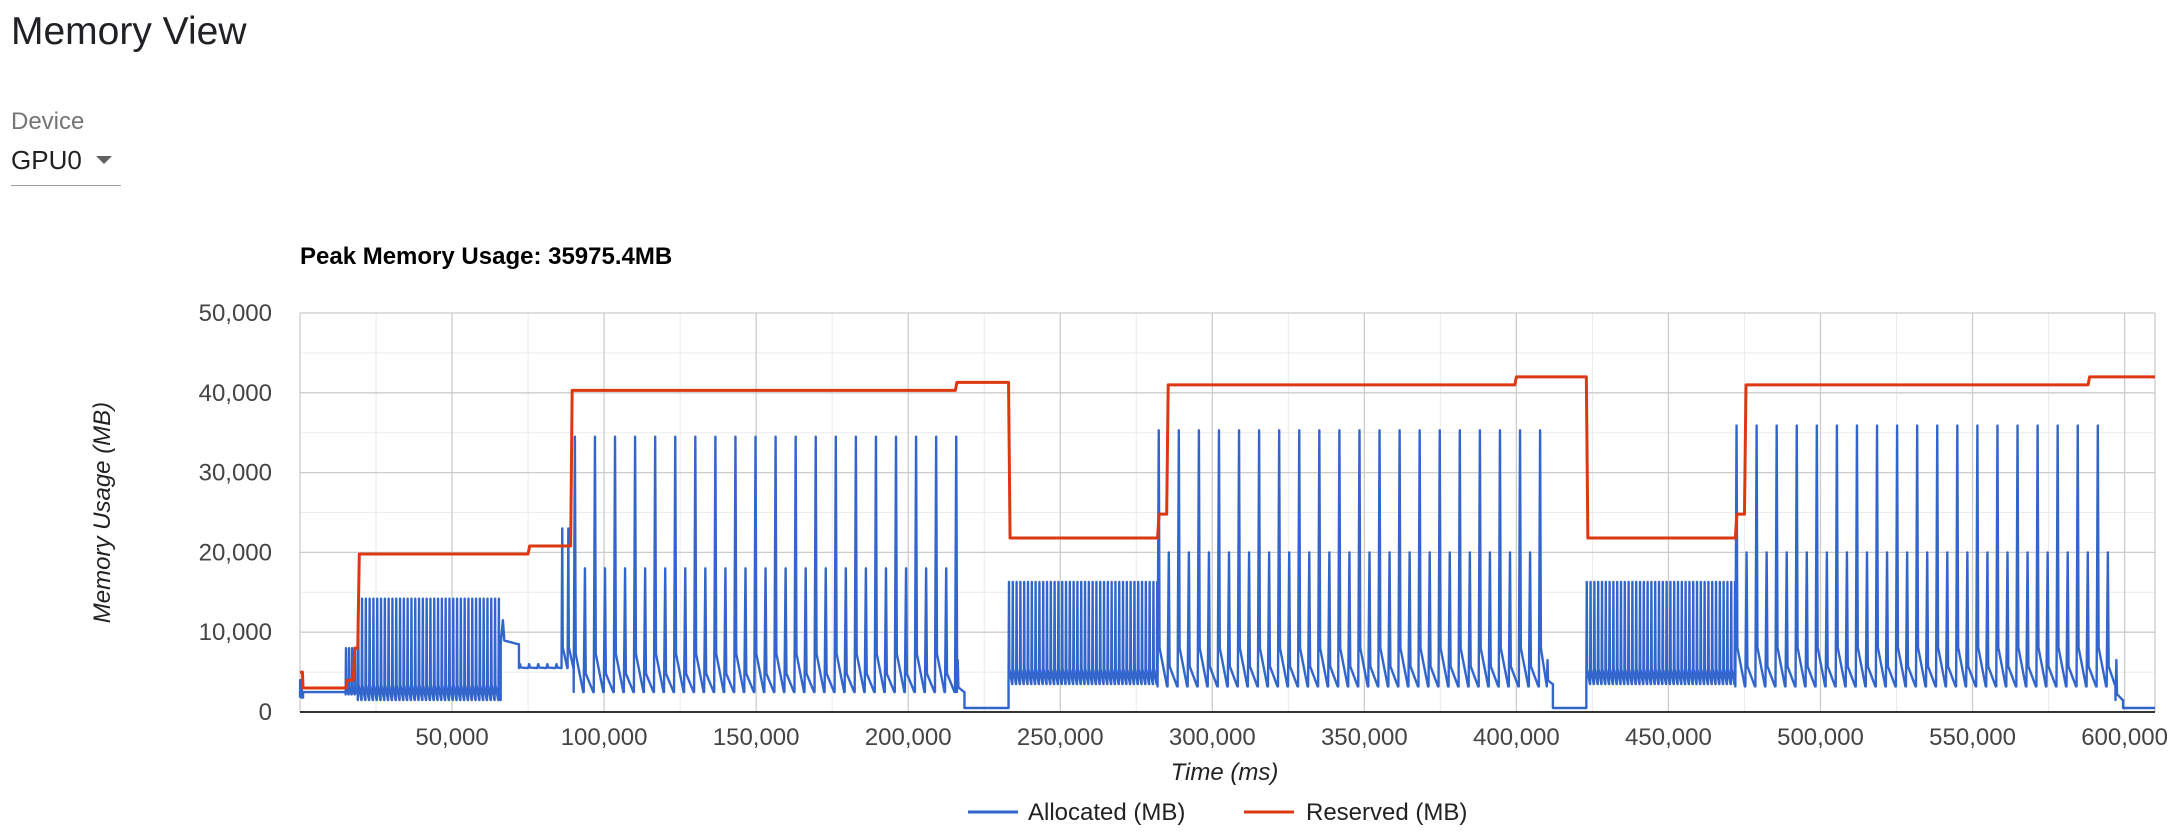 This screenshot has width=2180, height=832. What do you see at coordinates (1972, 737) in the screenshot?
I see `x-tick-label: 550,000` at bounding box center [1972, 737].